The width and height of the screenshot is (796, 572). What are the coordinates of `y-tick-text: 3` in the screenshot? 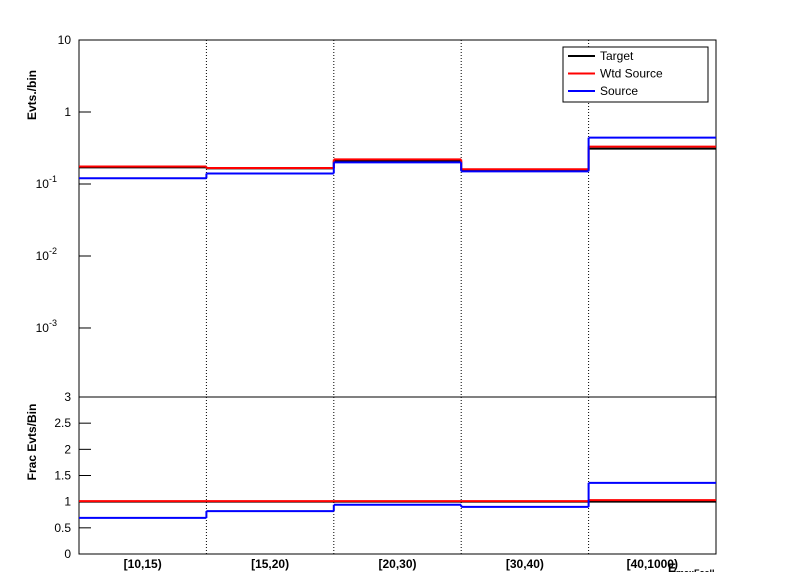 It's located at (67, 397).